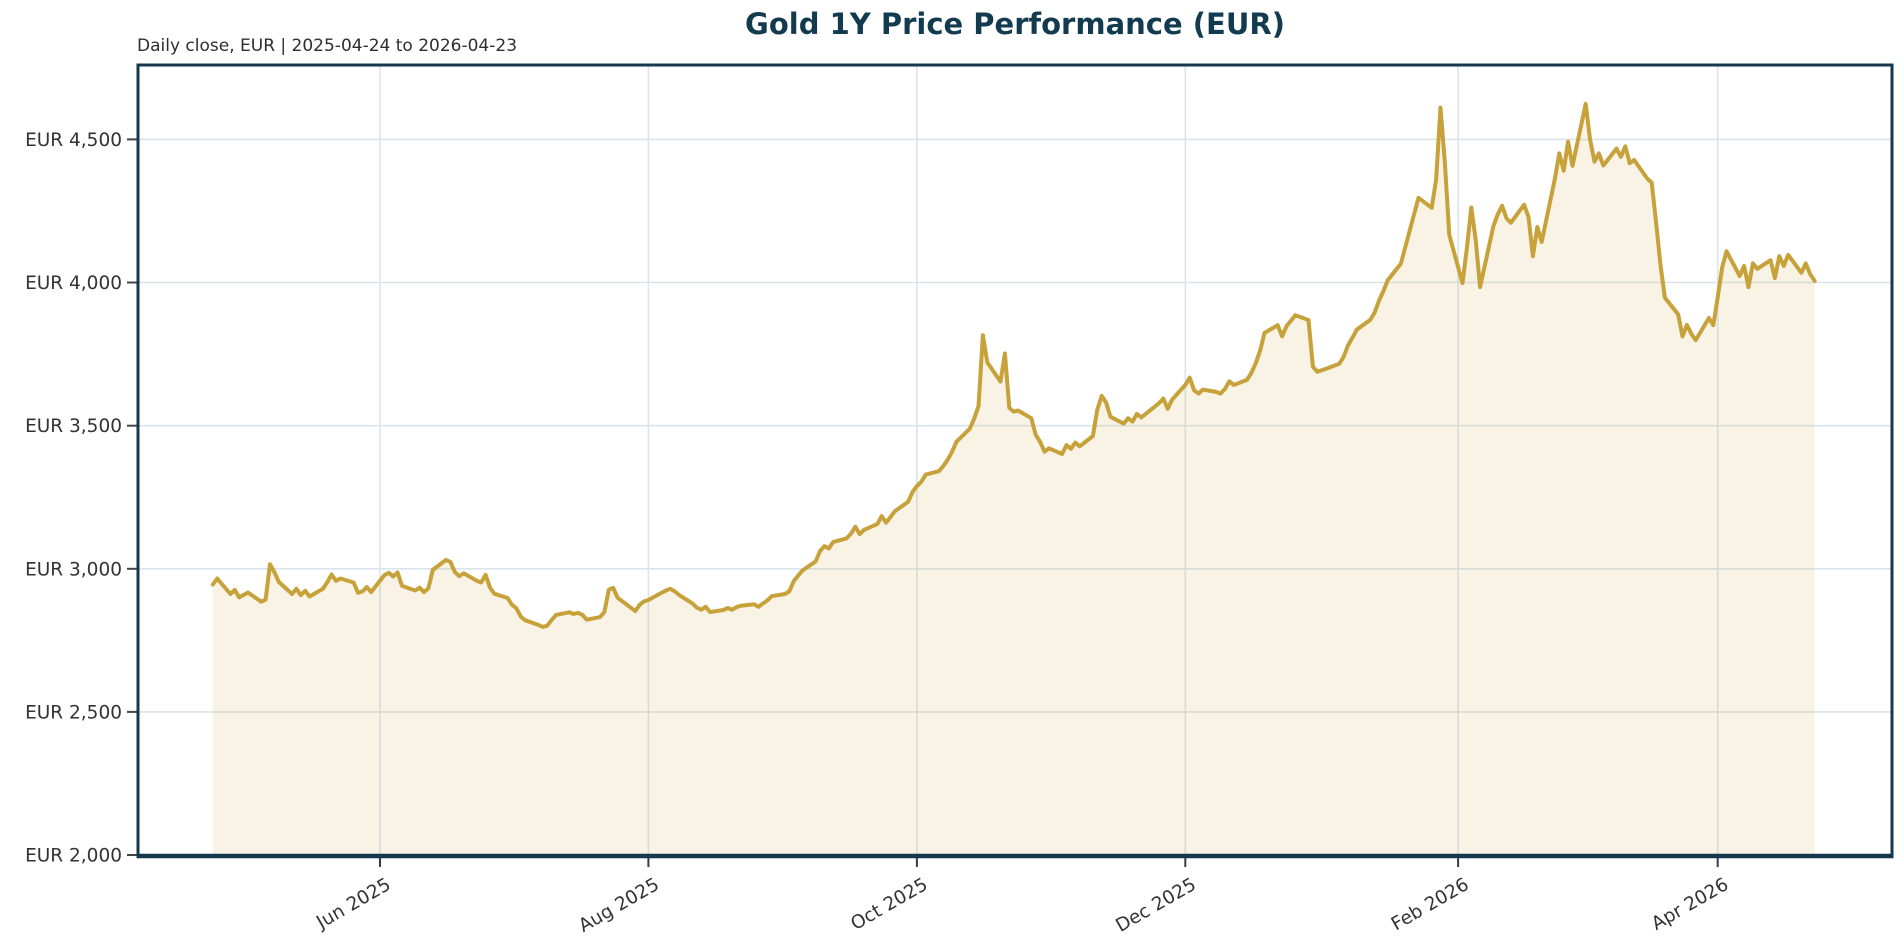 The height and width of the screenshot is (944, 1904). Describe the element at coordinates (73, 283) in the screenshot. I see `y-tick-label: EUR 4,000` at that location.